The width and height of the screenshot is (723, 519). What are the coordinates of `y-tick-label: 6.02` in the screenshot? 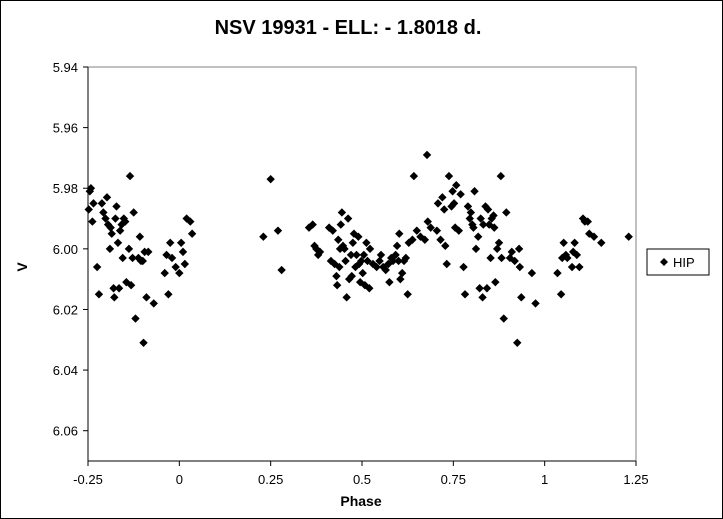 It's located at (65, 309).